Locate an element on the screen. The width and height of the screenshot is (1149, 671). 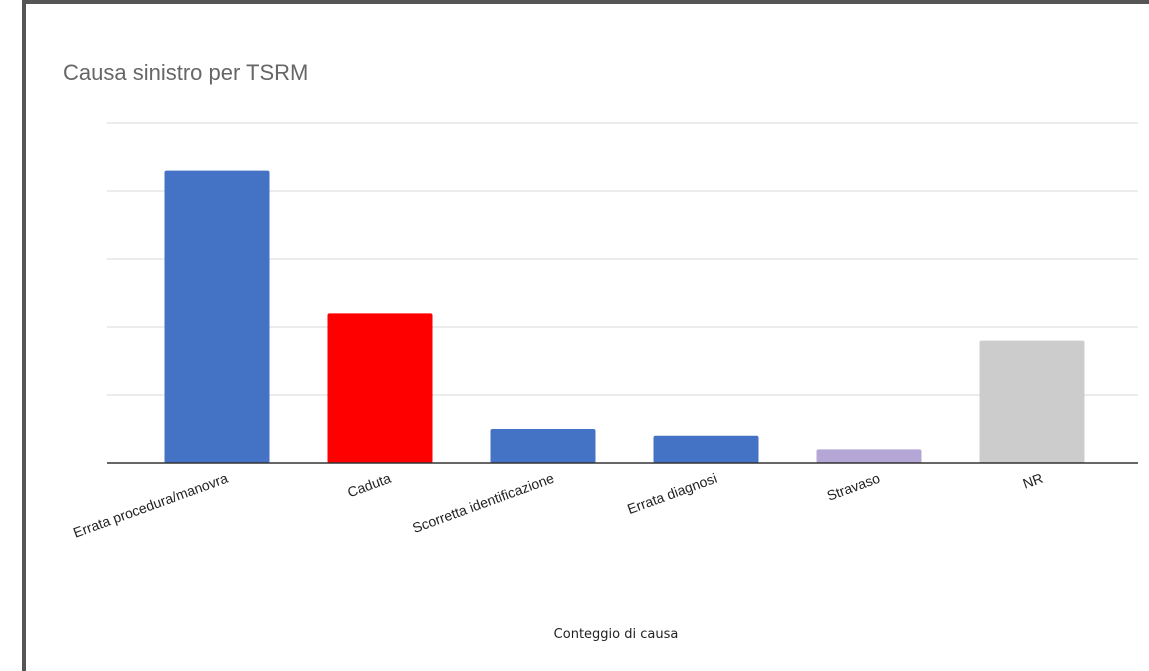
x-tick-label-0: Errata procedura/manovra is located at coordinates (150, 505).